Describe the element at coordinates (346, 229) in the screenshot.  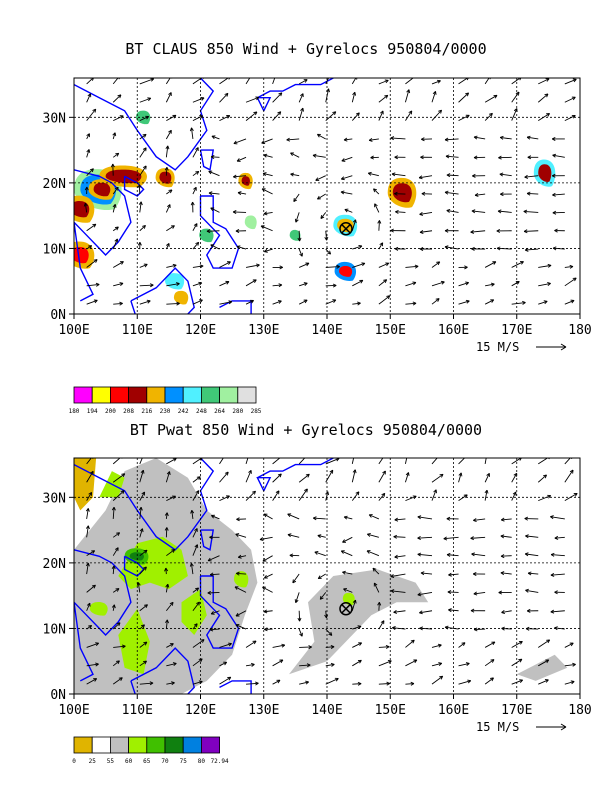
I see `gyre-location-marker` at that location.